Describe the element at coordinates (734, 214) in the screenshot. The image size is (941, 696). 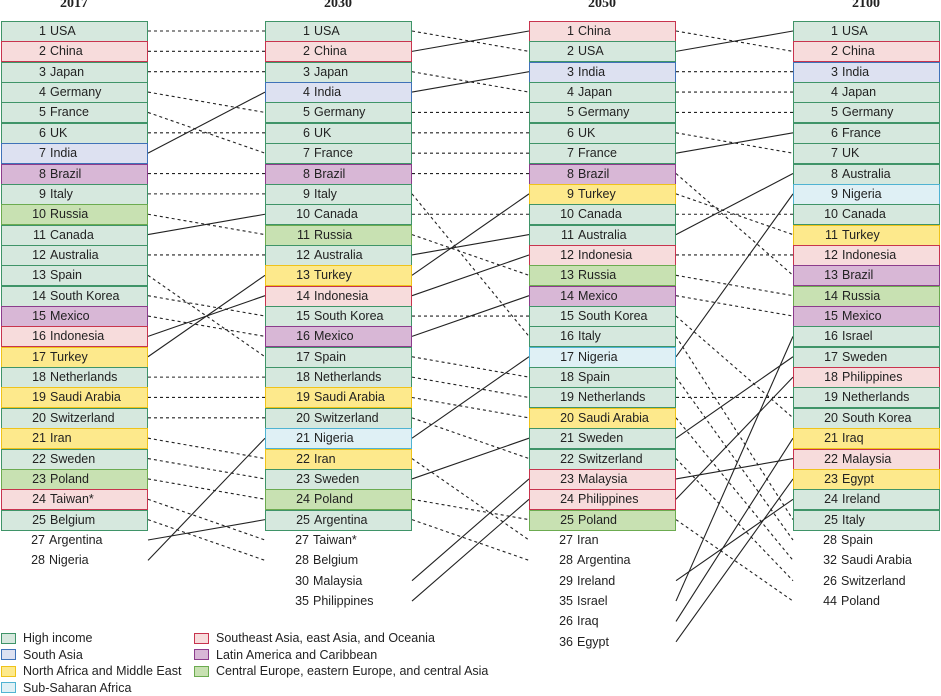
I see `rank-link-turkey` at that location.